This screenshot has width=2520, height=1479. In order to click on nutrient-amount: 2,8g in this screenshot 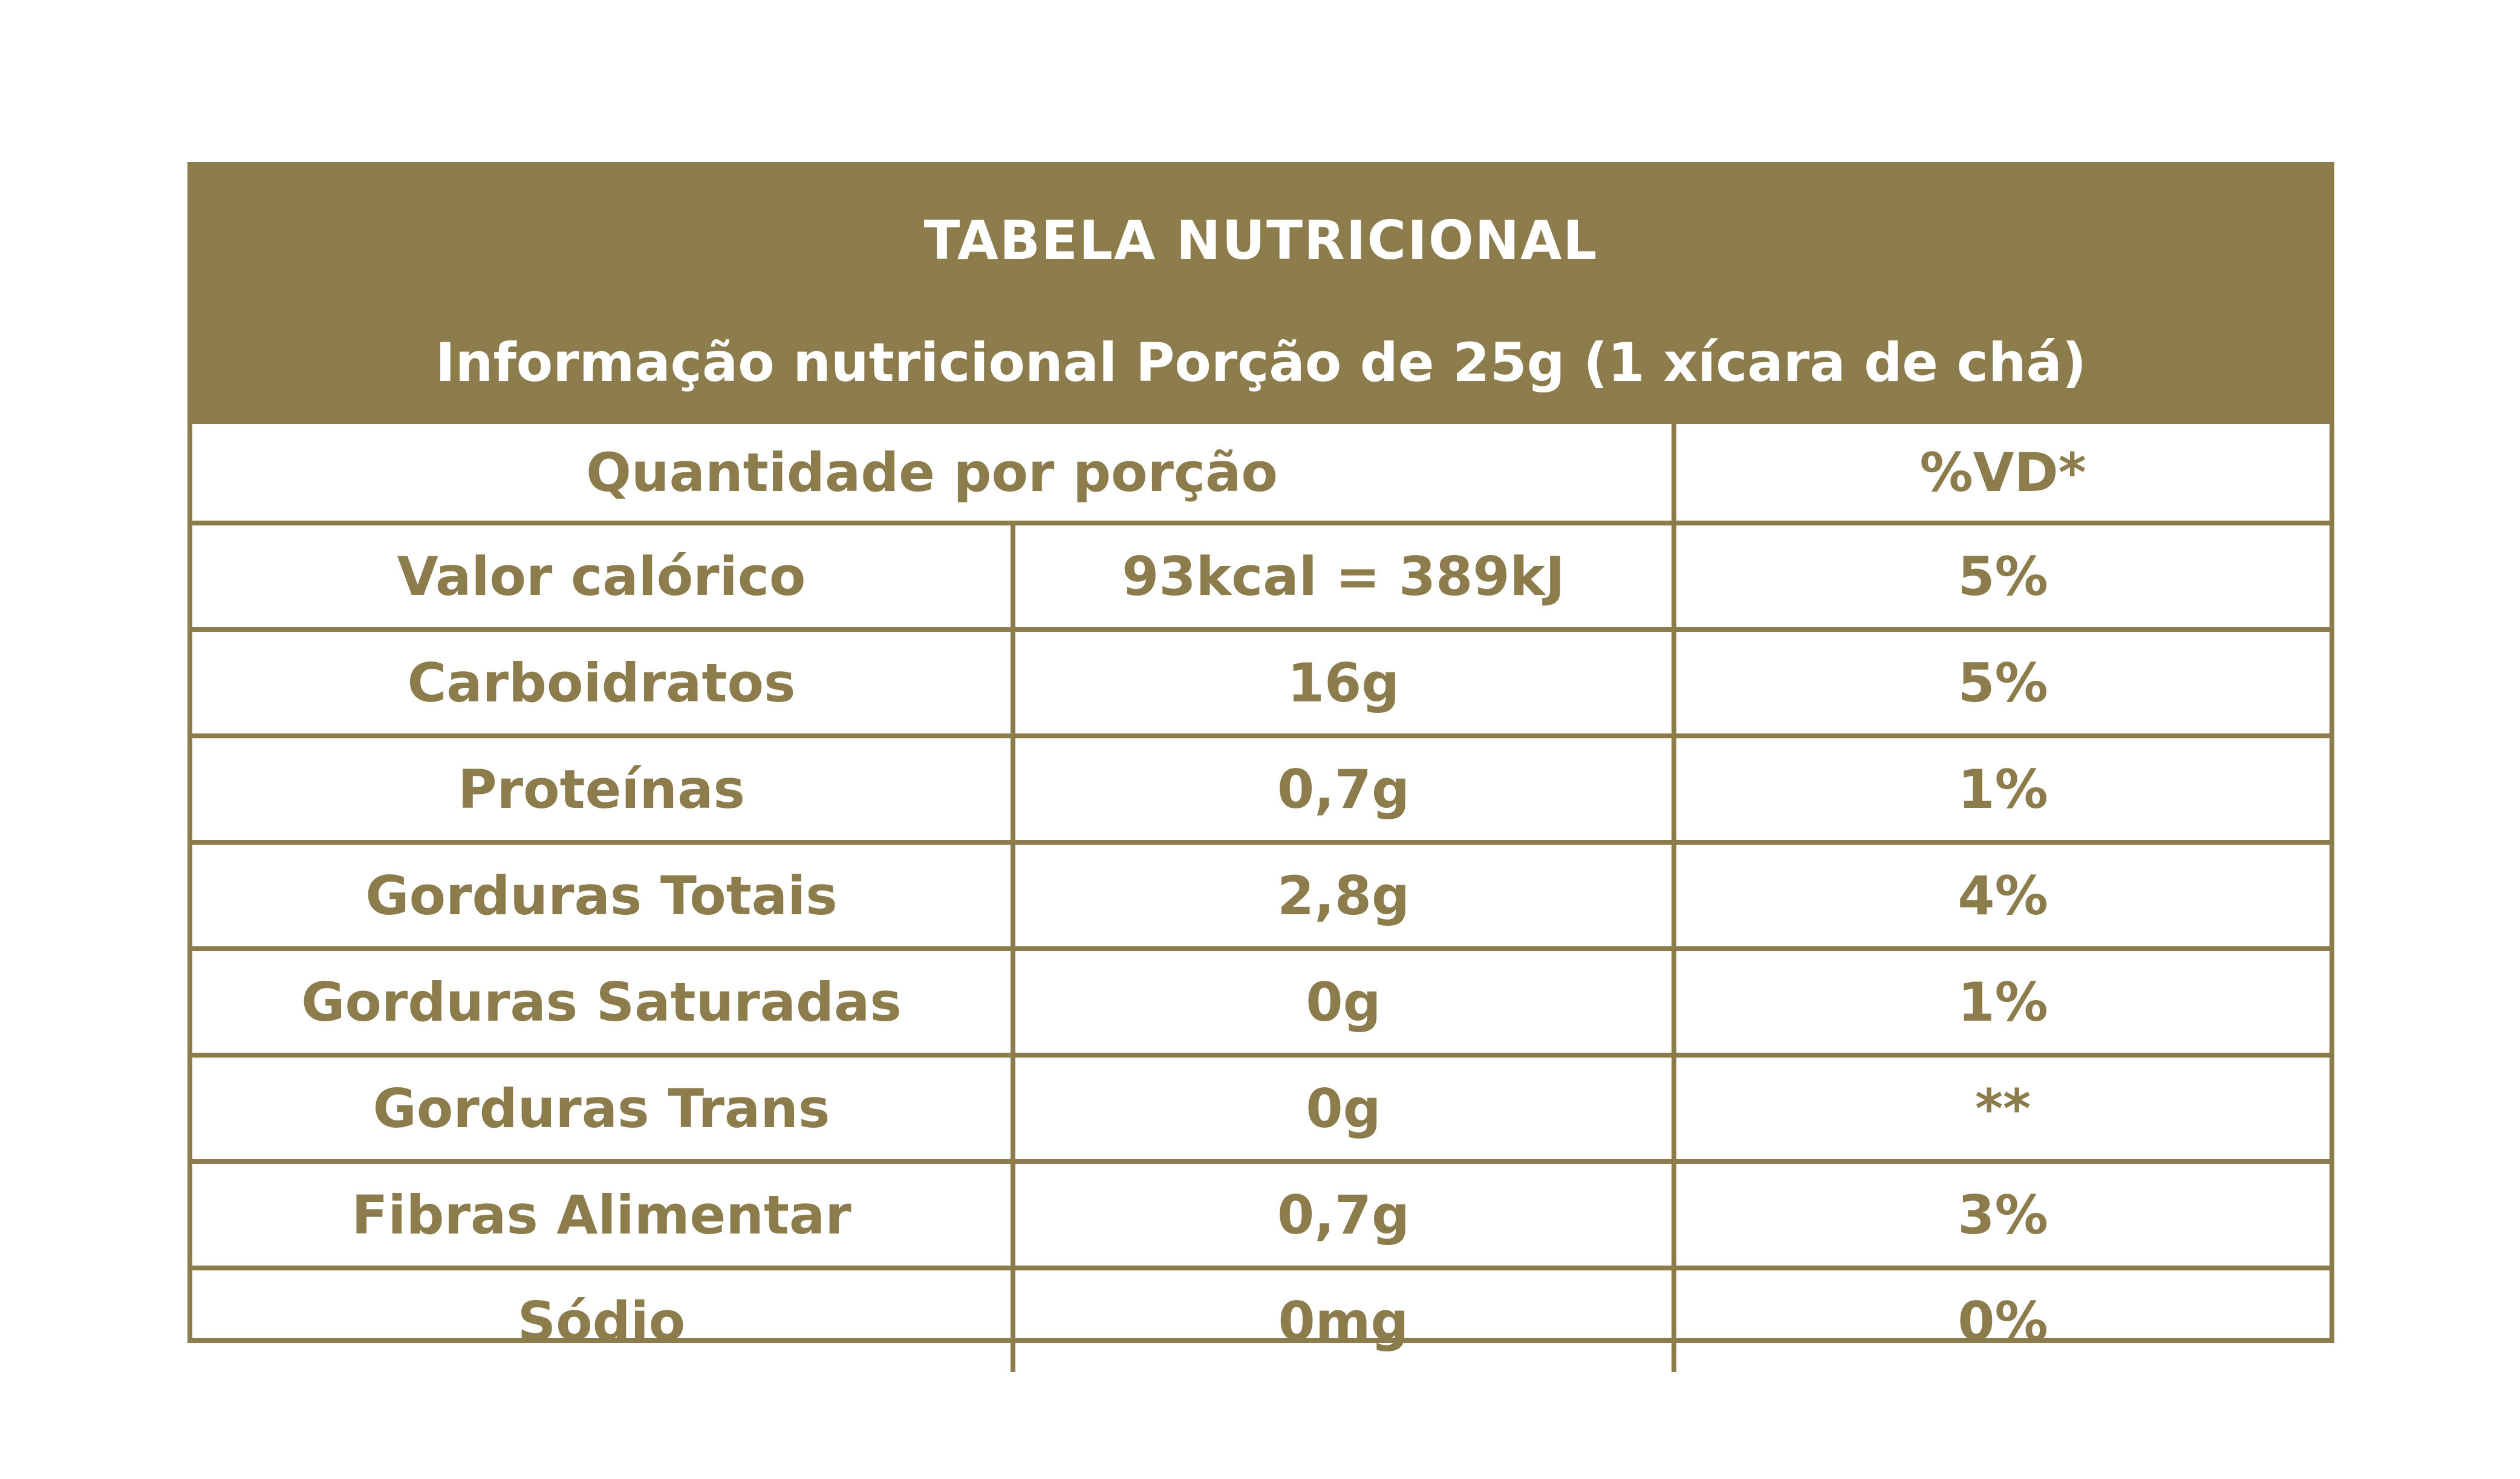, I will do `click(1343, 895)`.